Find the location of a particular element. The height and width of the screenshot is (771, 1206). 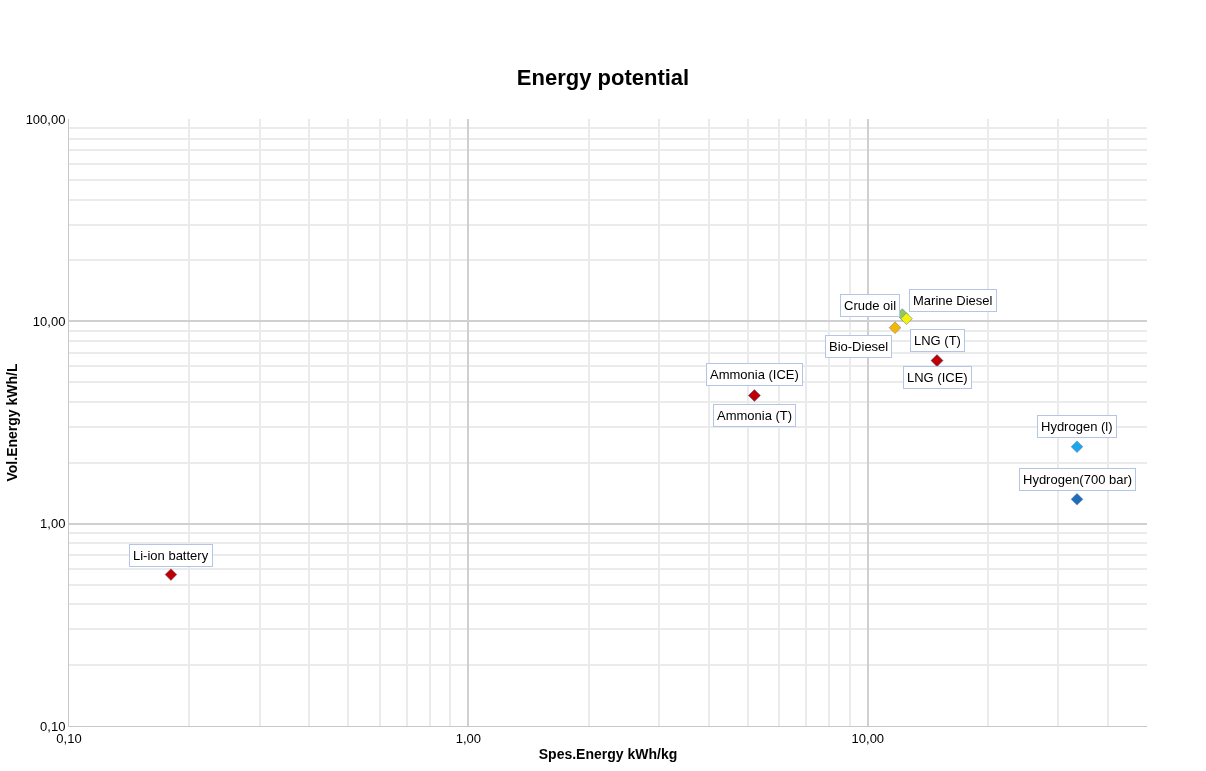

chart-title: Energy potential is located at coordinates (603, 77).